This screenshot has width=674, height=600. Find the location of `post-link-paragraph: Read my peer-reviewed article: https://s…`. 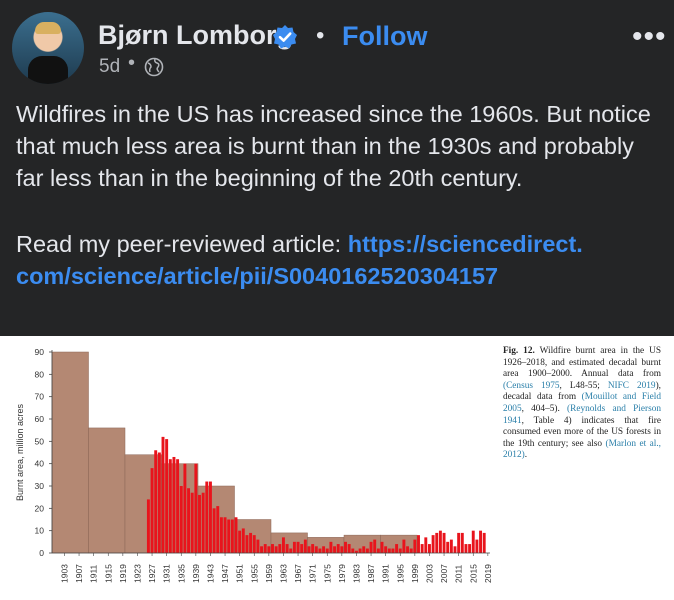

post-link-paragraph: Read my peer-reviewed article: https://s… is located at coordinates (339, 260).